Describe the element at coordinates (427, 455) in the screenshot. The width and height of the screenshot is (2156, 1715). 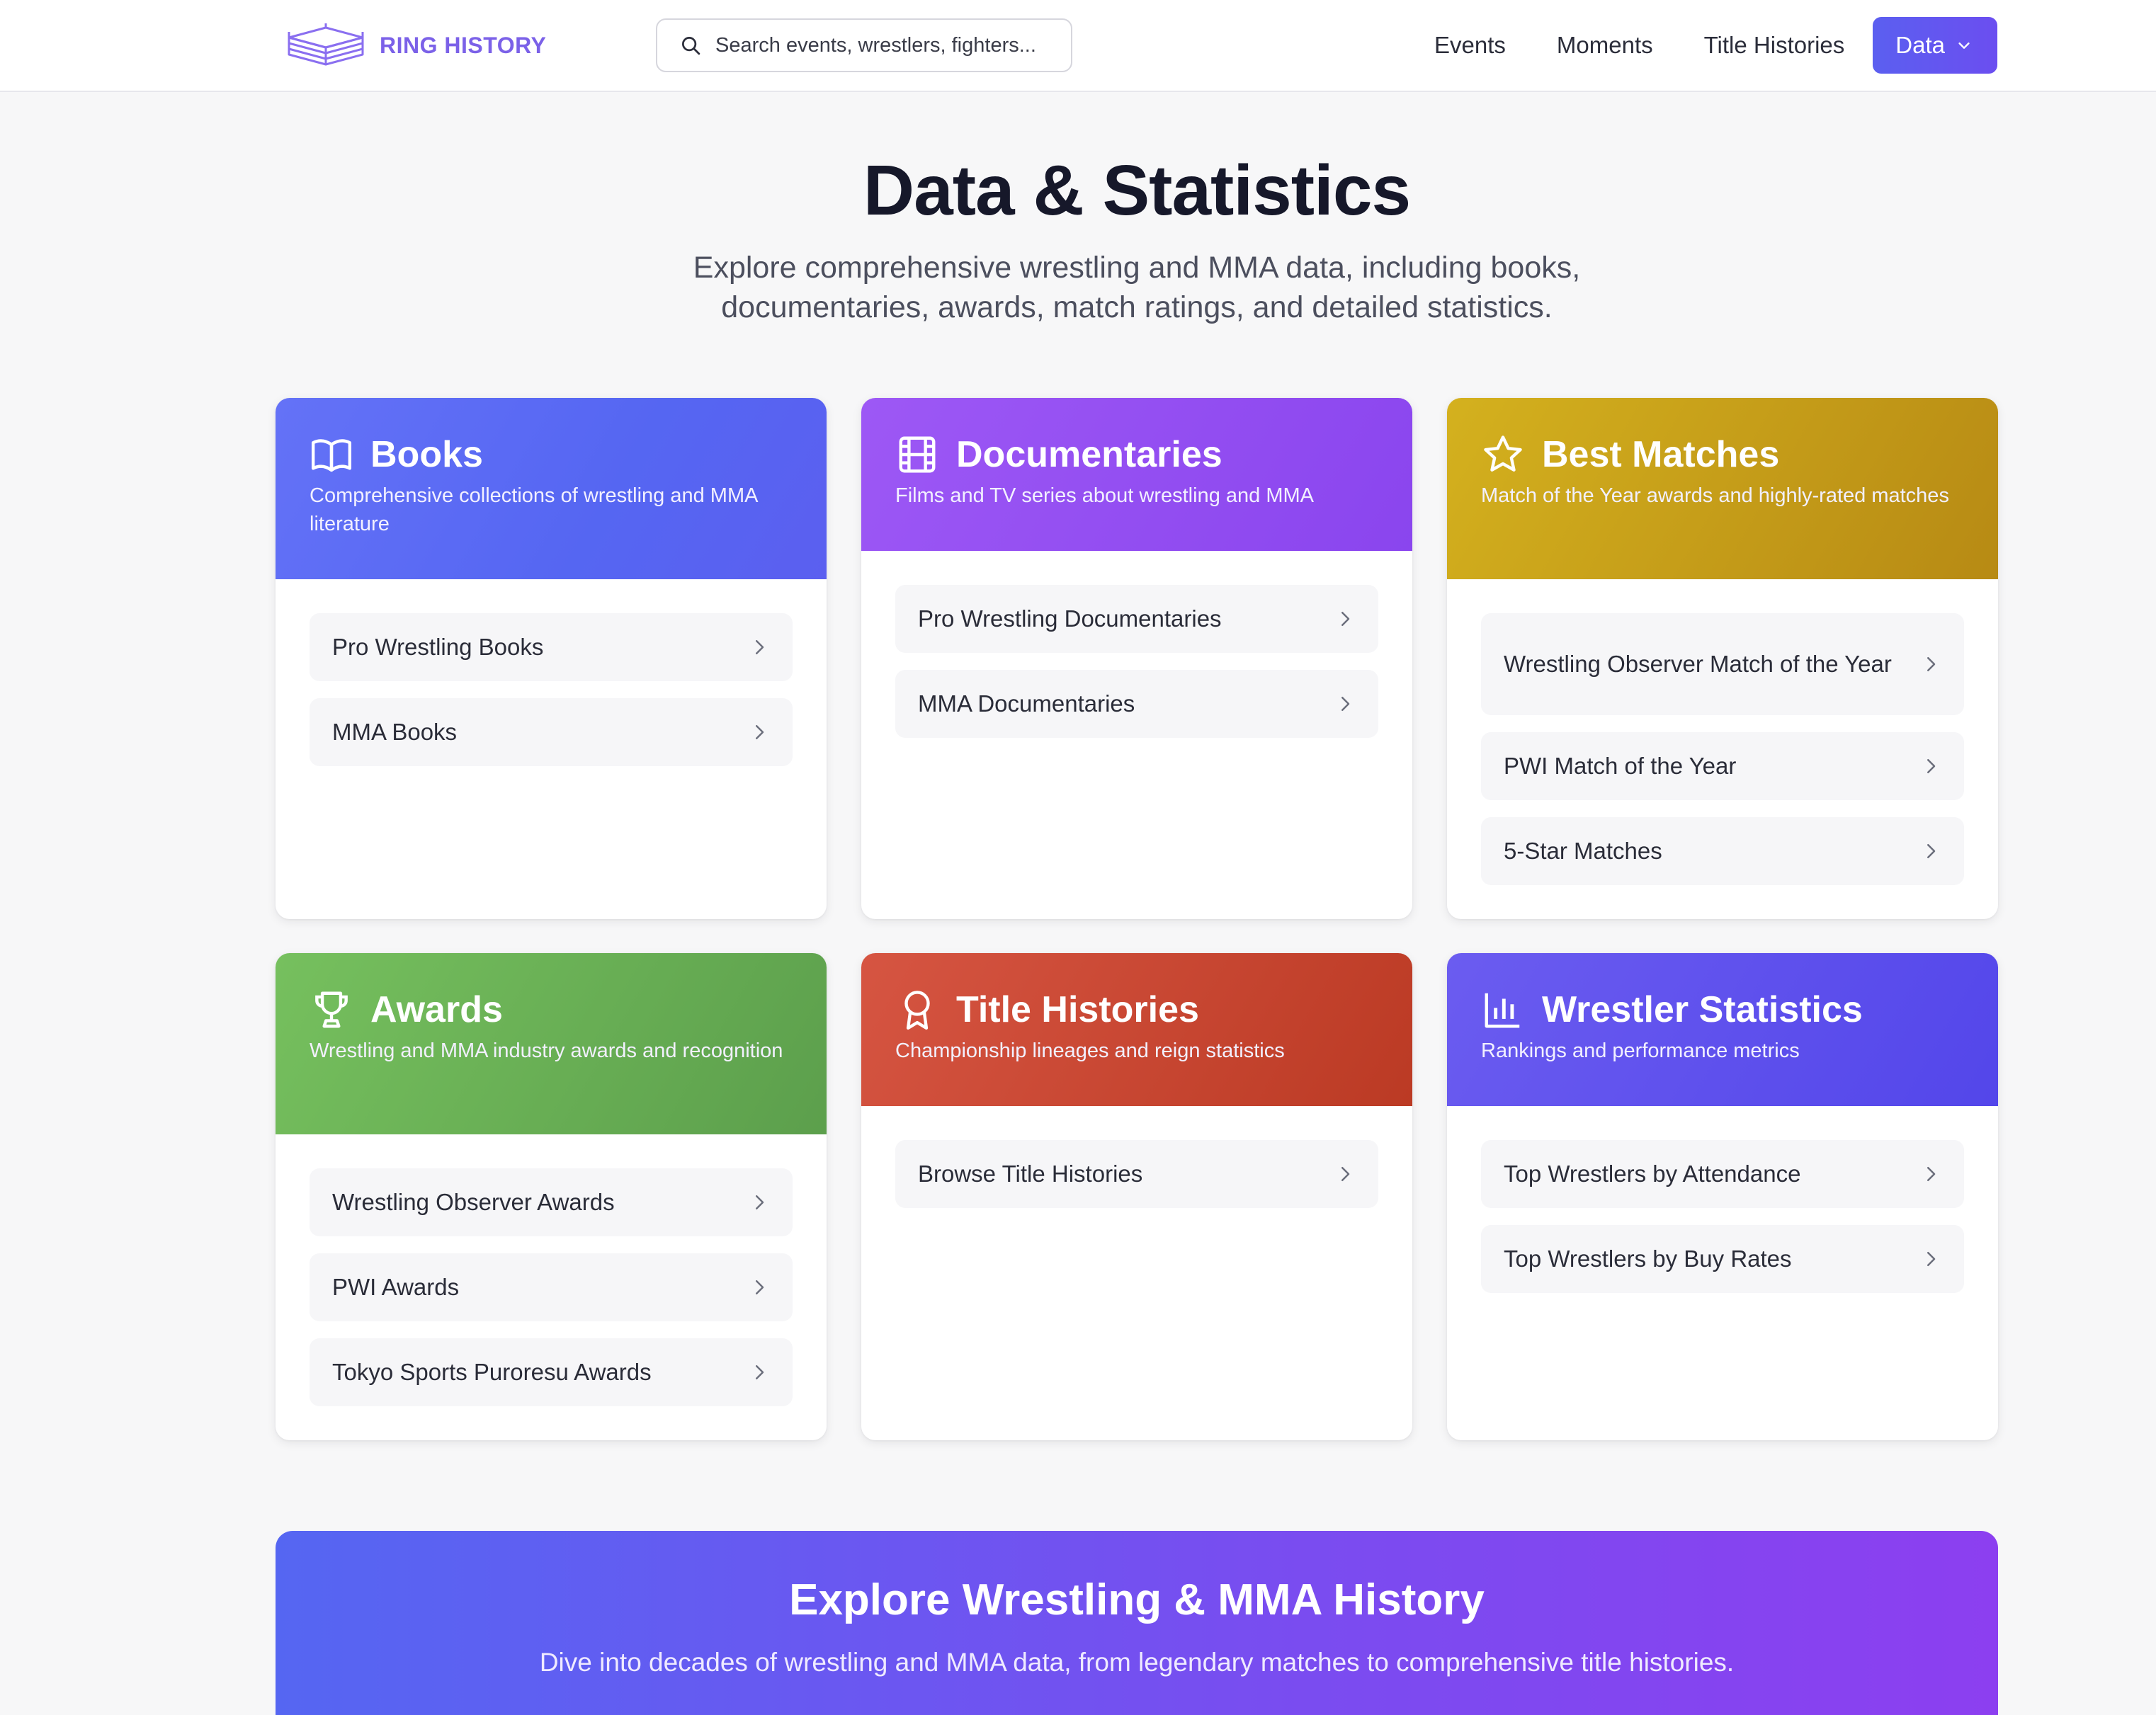
I see `card-title: Books` at that location.